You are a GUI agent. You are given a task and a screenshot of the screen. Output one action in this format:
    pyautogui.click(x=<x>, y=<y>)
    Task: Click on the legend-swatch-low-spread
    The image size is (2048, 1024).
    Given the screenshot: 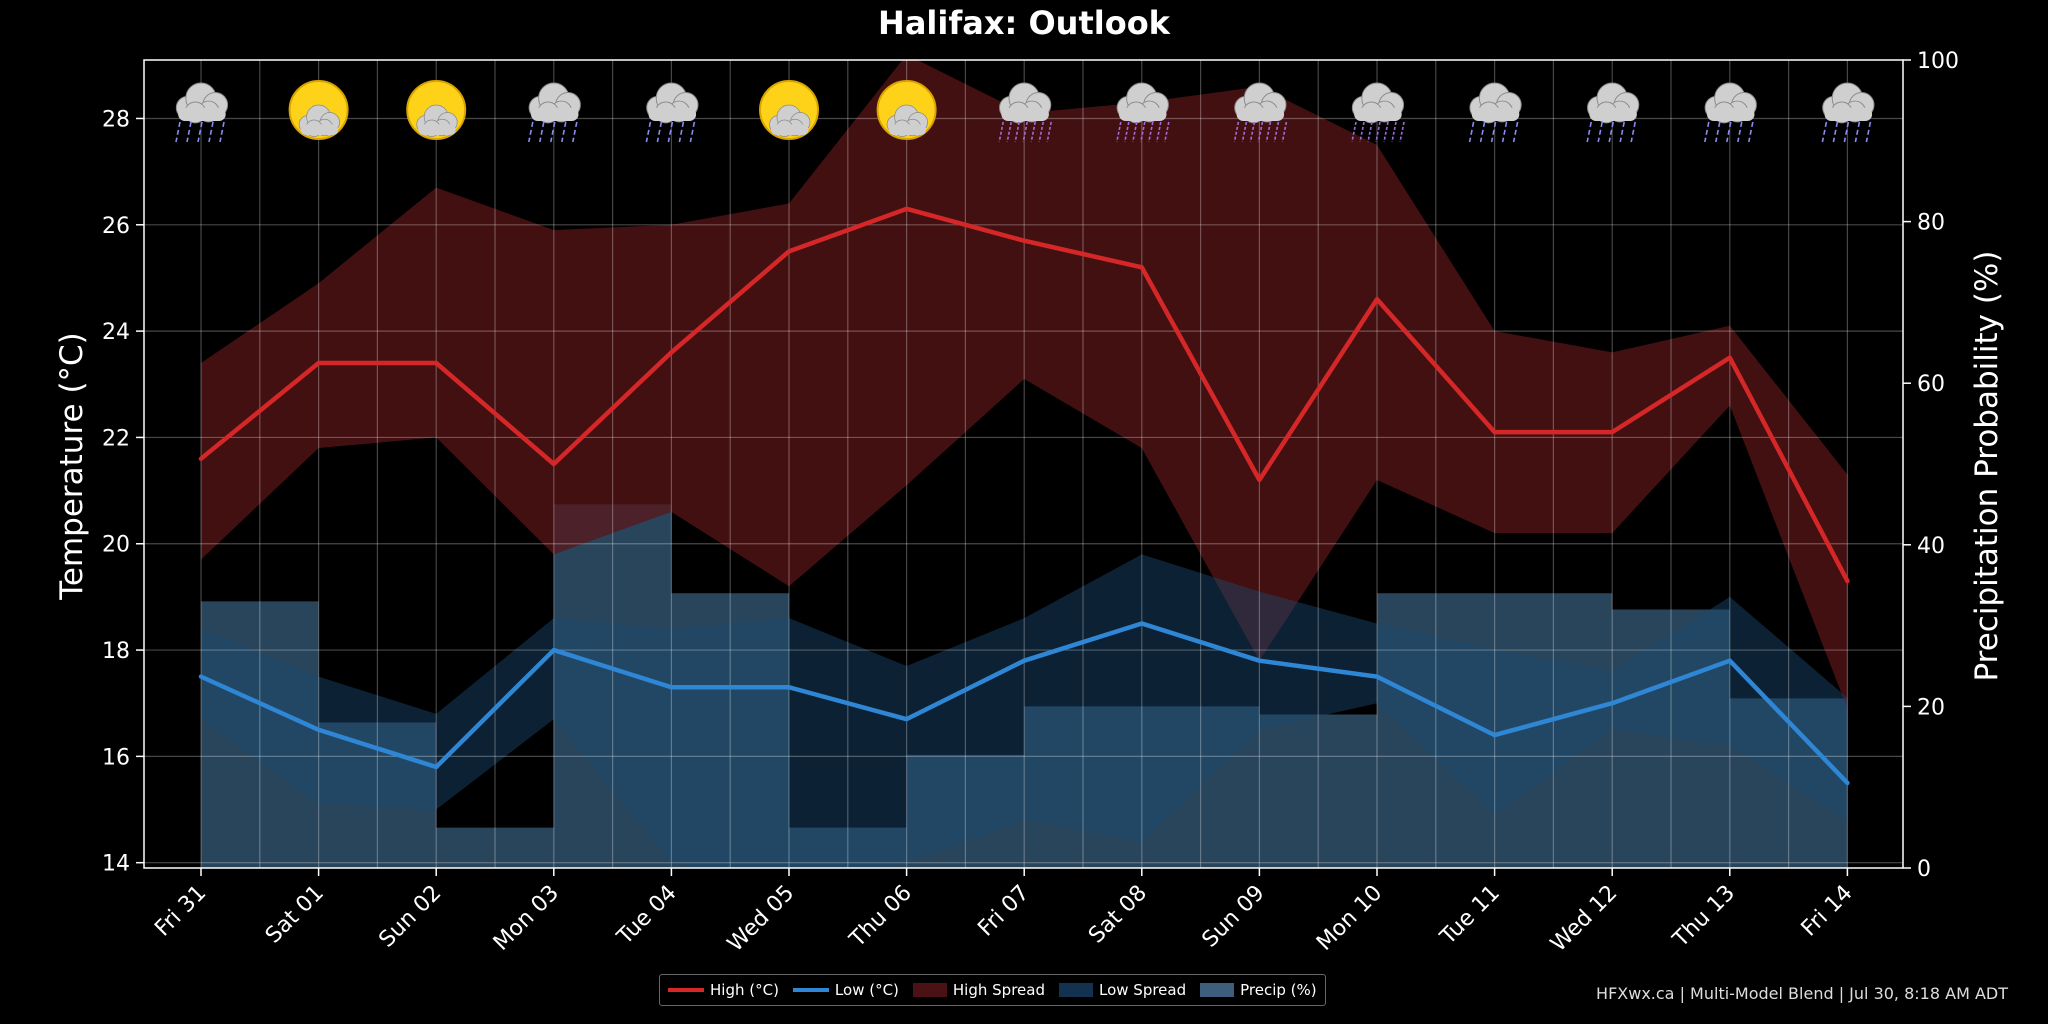 What is the action you would take?
    pyautogui.click(x=1075, y=990)
    